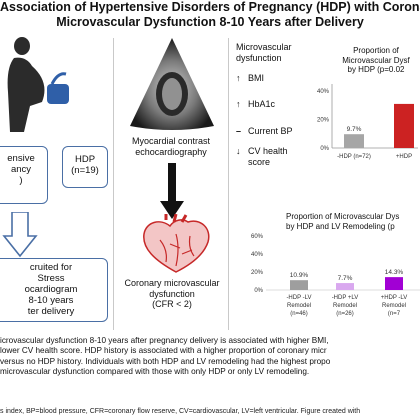 The width and height of the screenshot is (420, 420). What do you see at coordinates (270, 131) in the screenshot?
I see `predictor-bp-label: Current BP` at bounding box center [270, 131].